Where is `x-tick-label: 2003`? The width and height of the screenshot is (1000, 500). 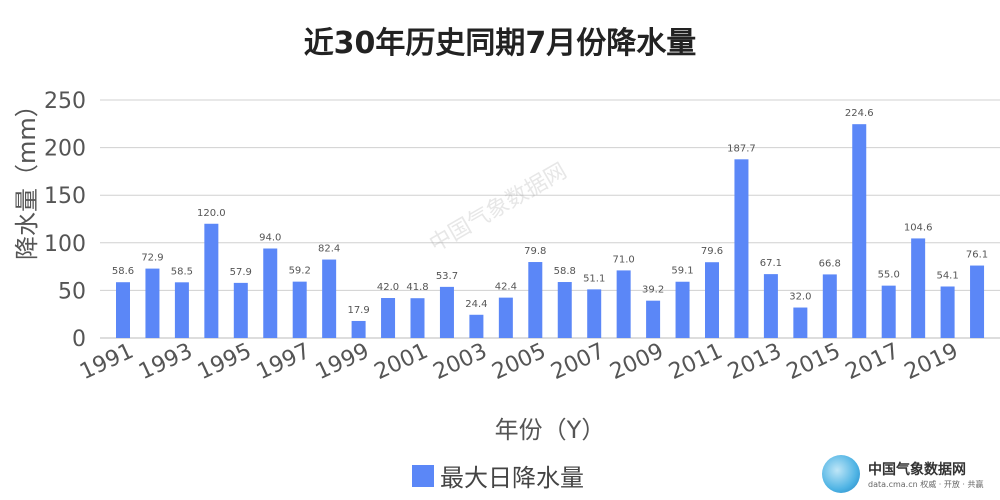
x-tick-label: 2003 is located at coordinates (460, 362).